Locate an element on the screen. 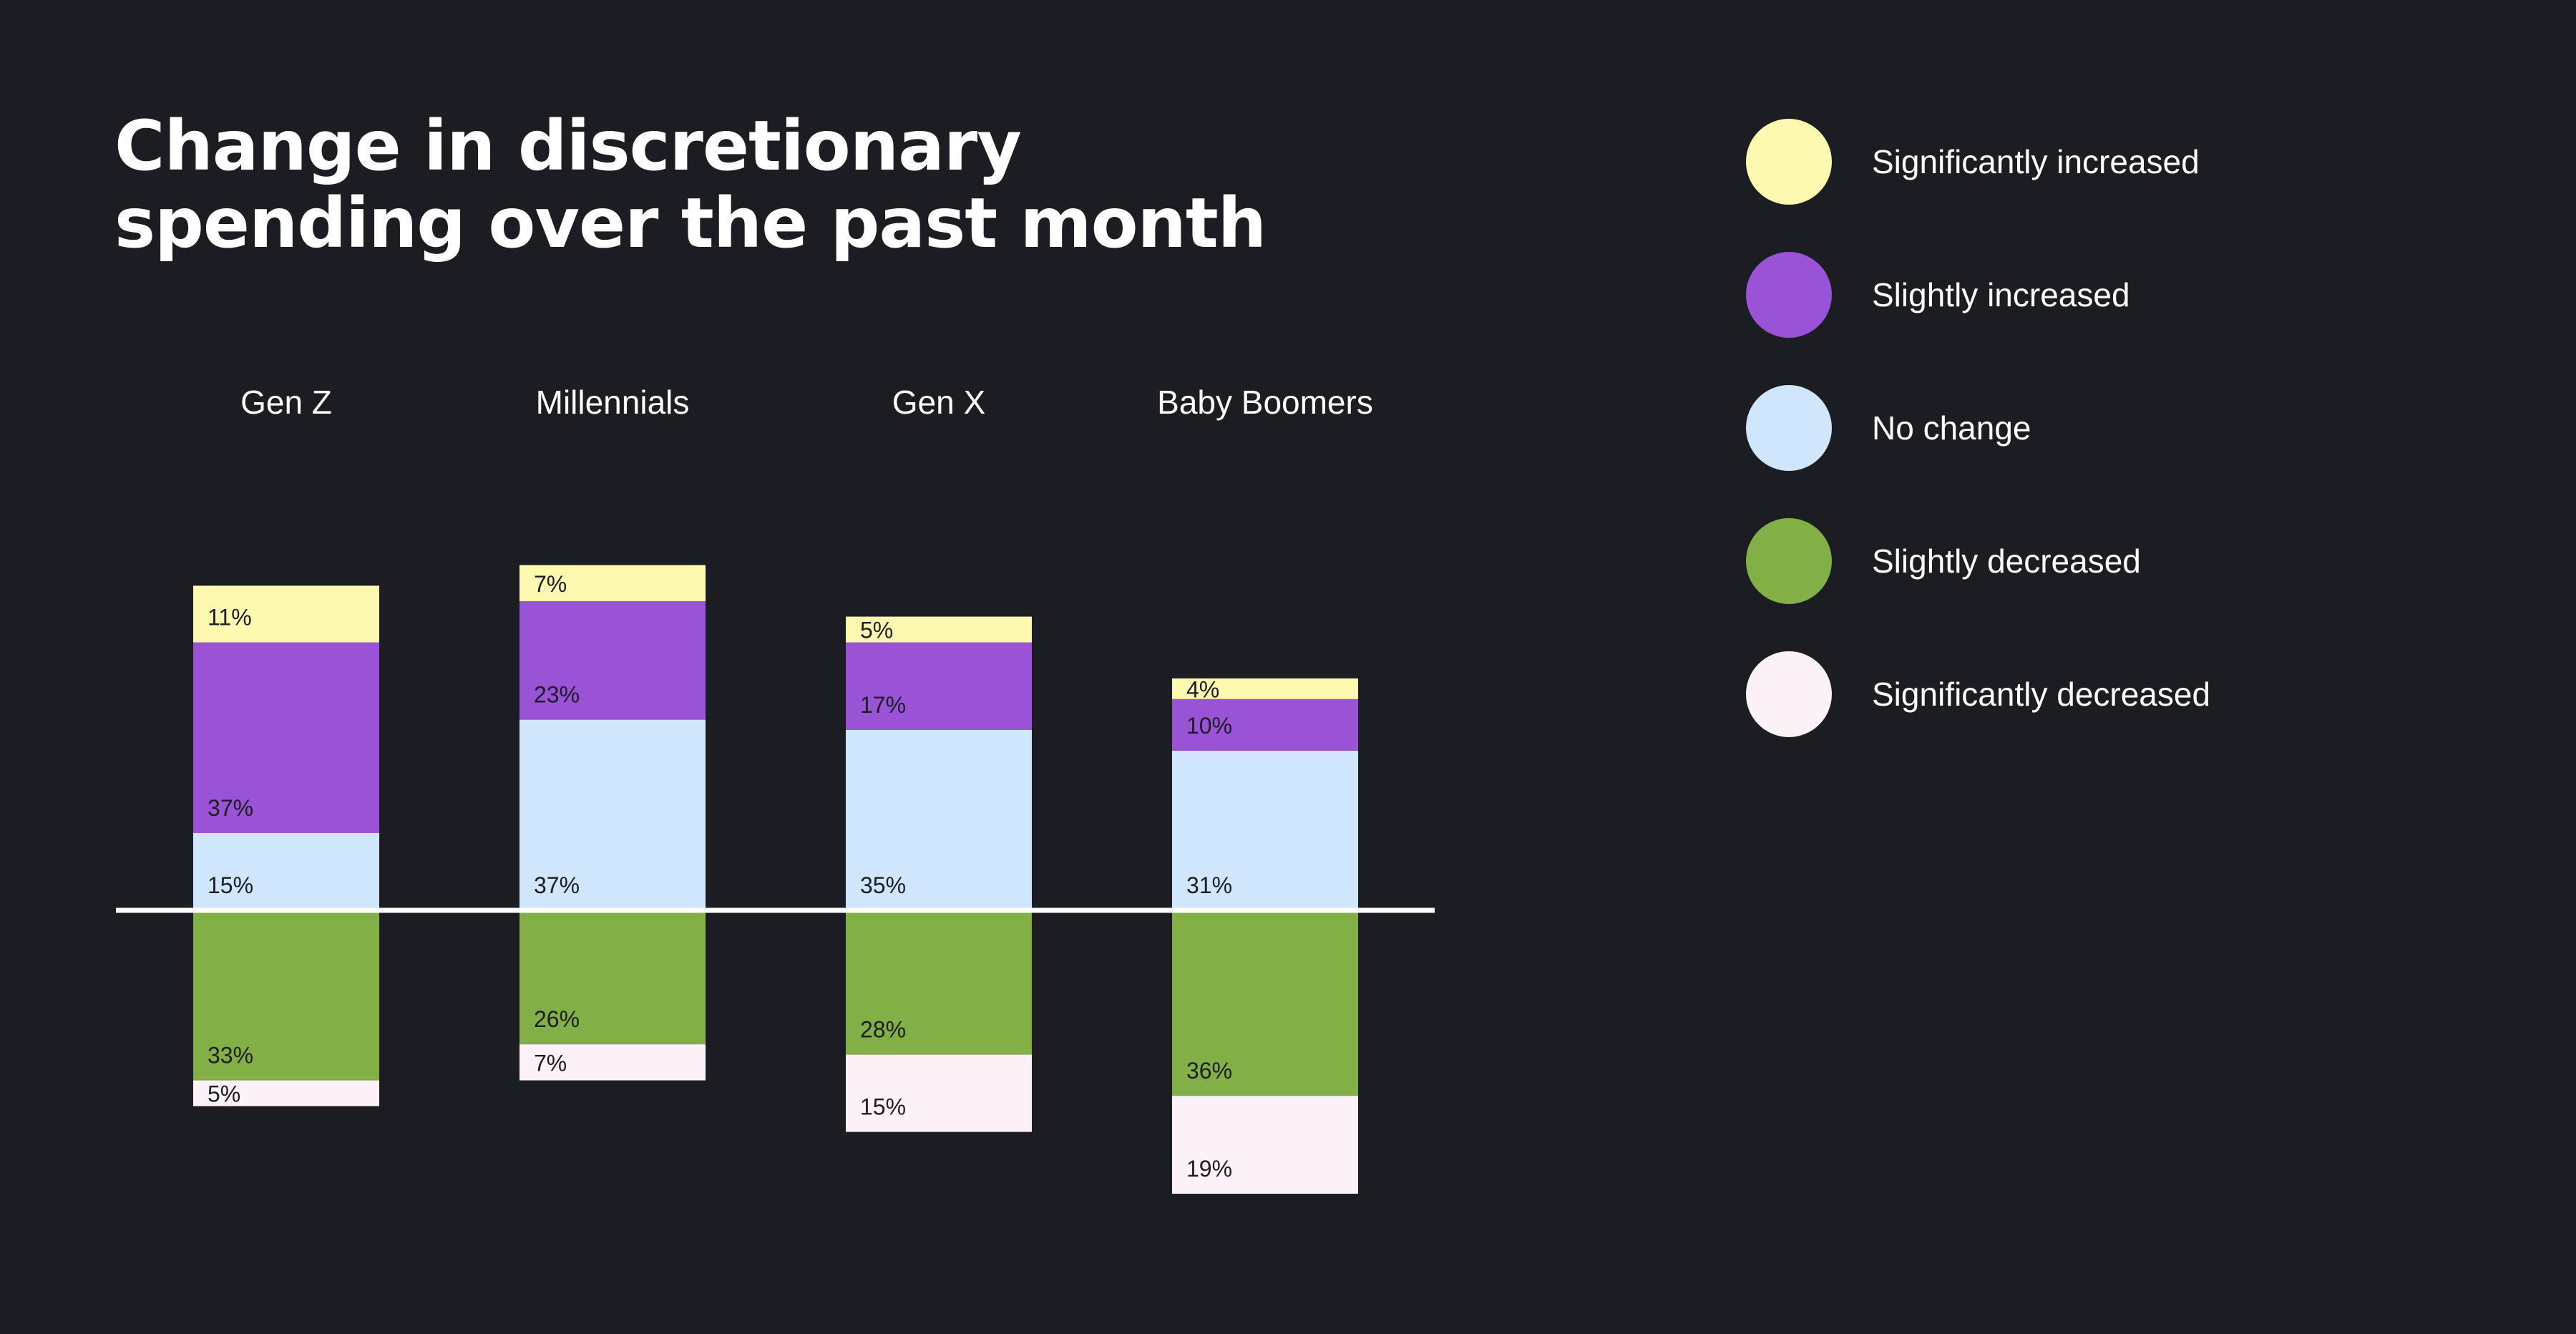 The image size is (2576, 1334). data-label-gen-x-significantly-increased: 5% is located at coordinates (876, 630).